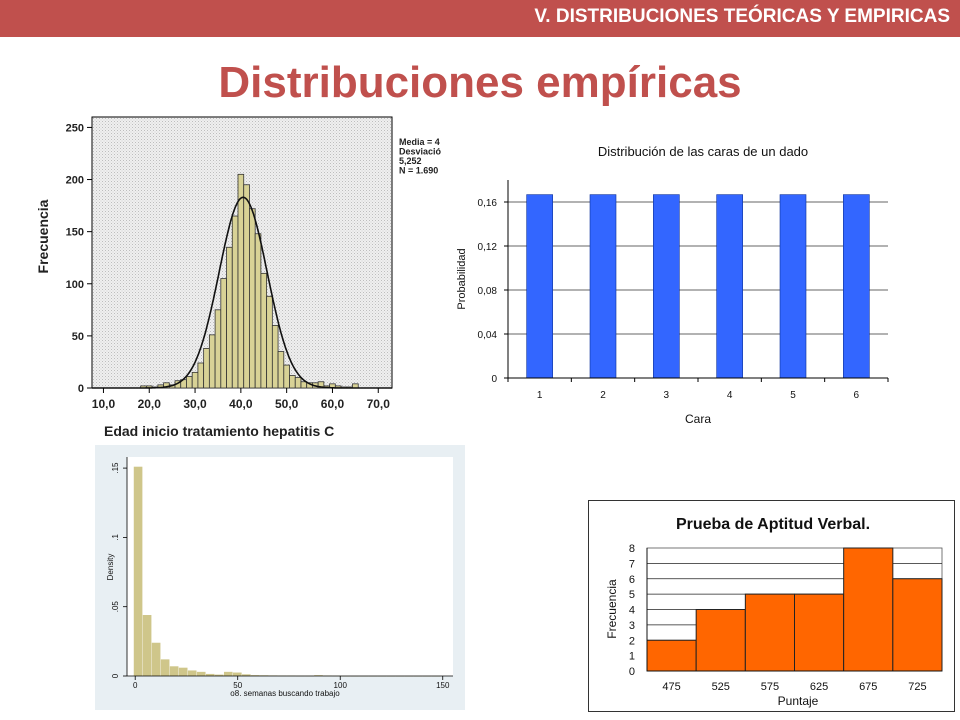  I want to click on y-tick-label: 250, so click(75, 128).